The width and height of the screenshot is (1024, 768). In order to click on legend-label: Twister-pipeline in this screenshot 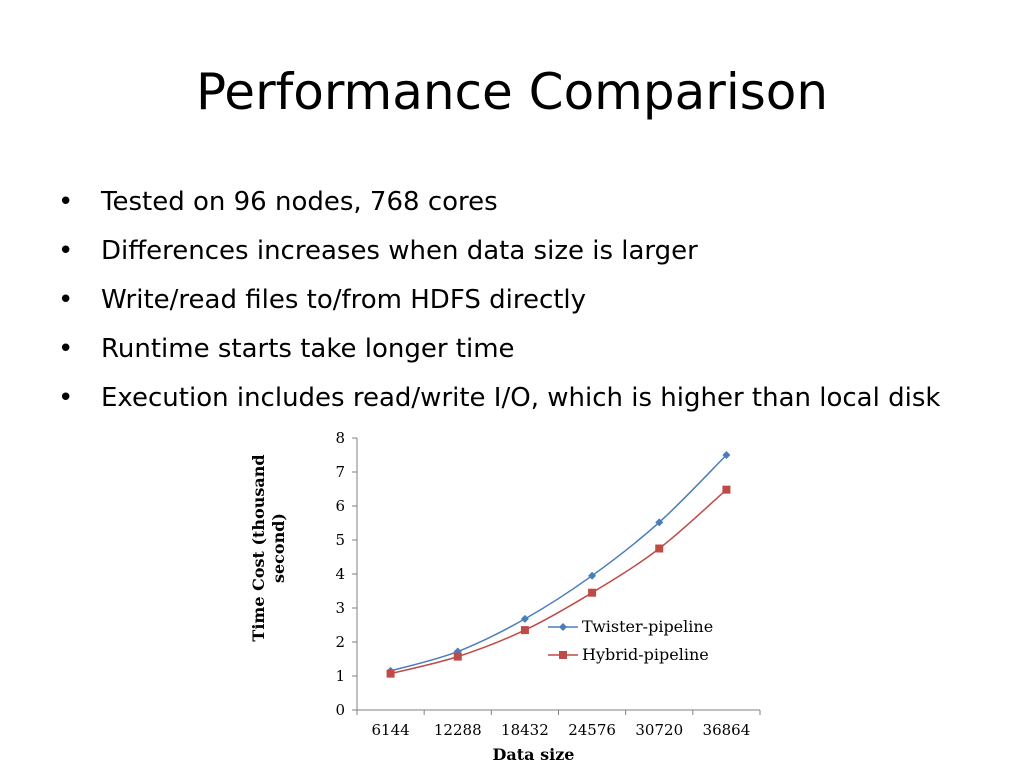, I will do `click(647, 626)`.